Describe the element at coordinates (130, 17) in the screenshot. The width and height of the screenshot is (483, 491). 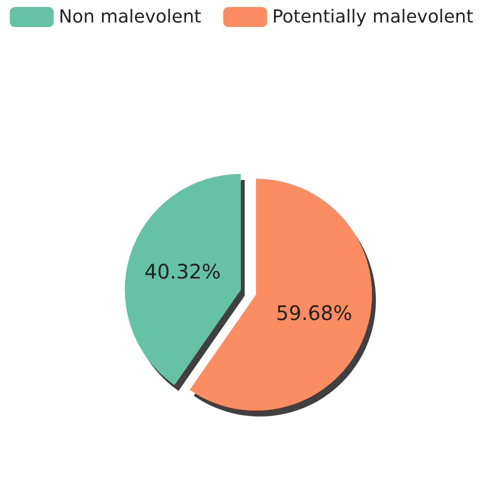
I see `legend-label: Non malevolent` at that location.